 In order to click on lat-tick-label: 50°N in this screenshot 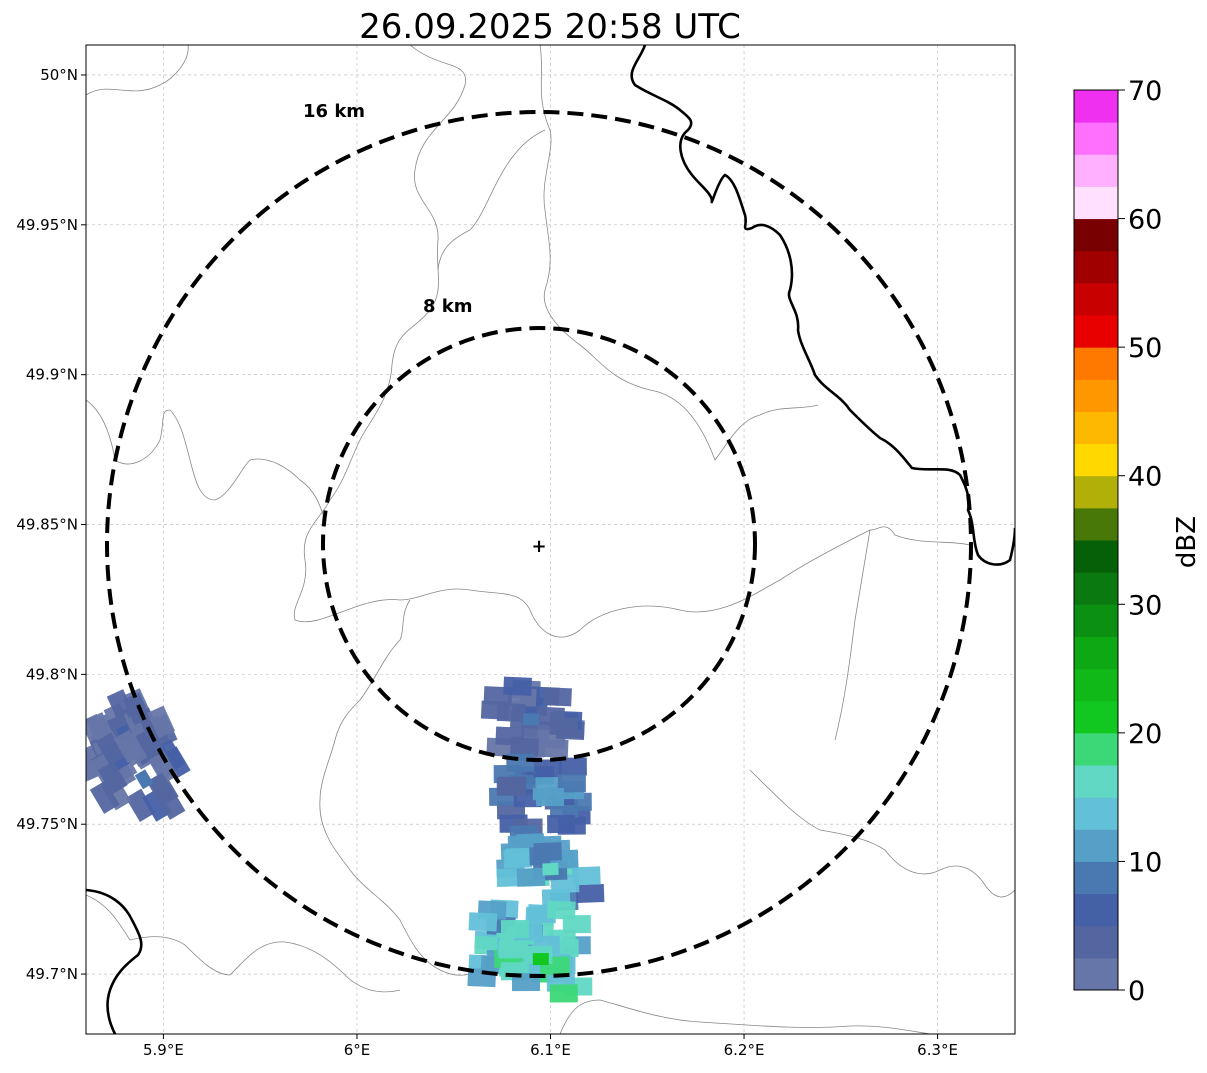, I will do `click(59, 75)`.